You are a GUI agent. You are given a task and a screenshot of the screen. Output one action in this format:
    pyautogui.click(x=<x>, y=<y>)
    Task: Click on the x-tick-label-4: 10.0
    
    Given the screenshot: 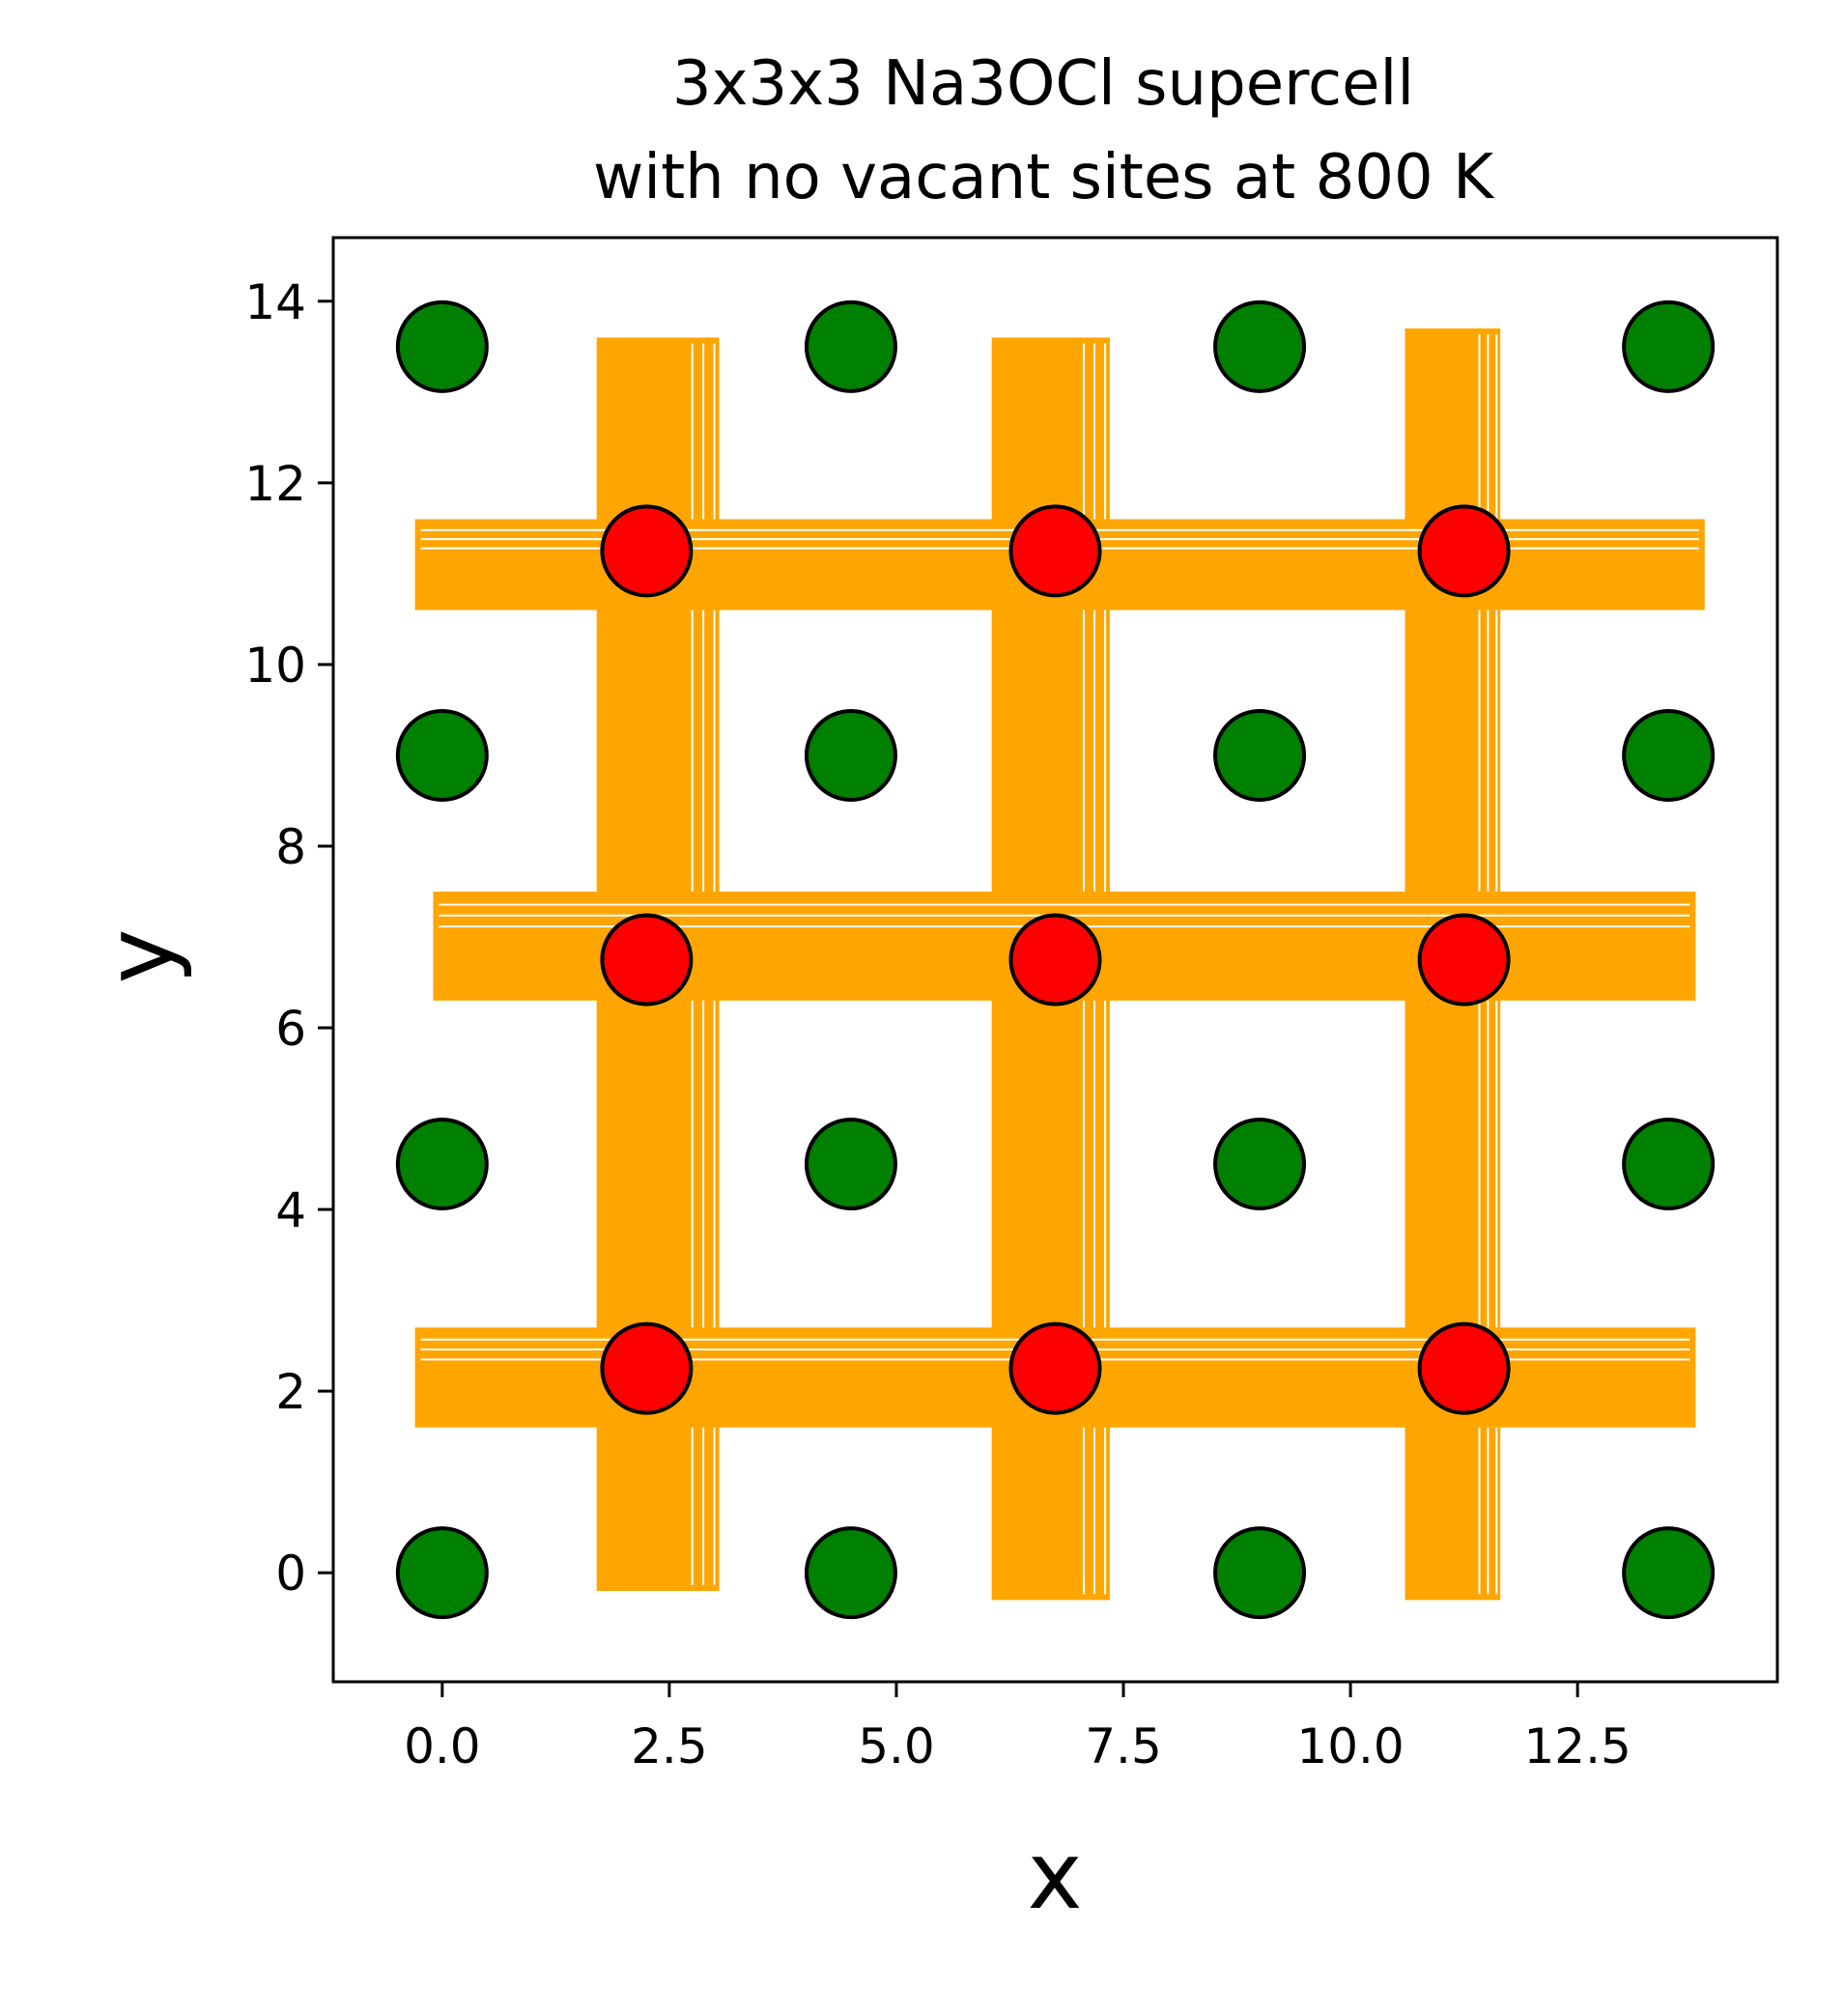 What is the action you would take?
    pyautogui.click(x=1350, y=1746)
    